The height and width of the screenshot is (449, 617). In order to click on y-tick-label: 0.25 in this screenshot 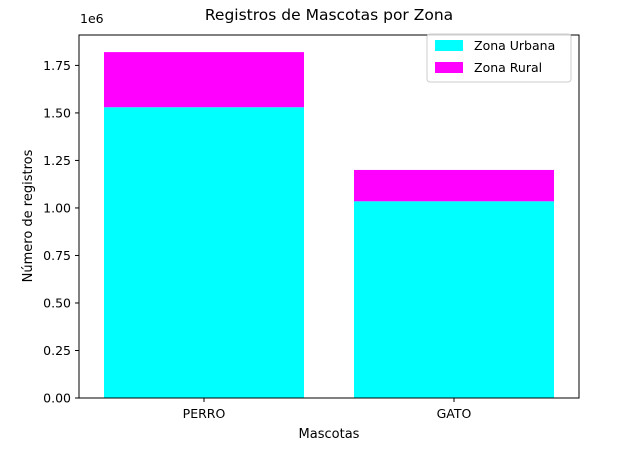, I will do `click(57, 350)`.